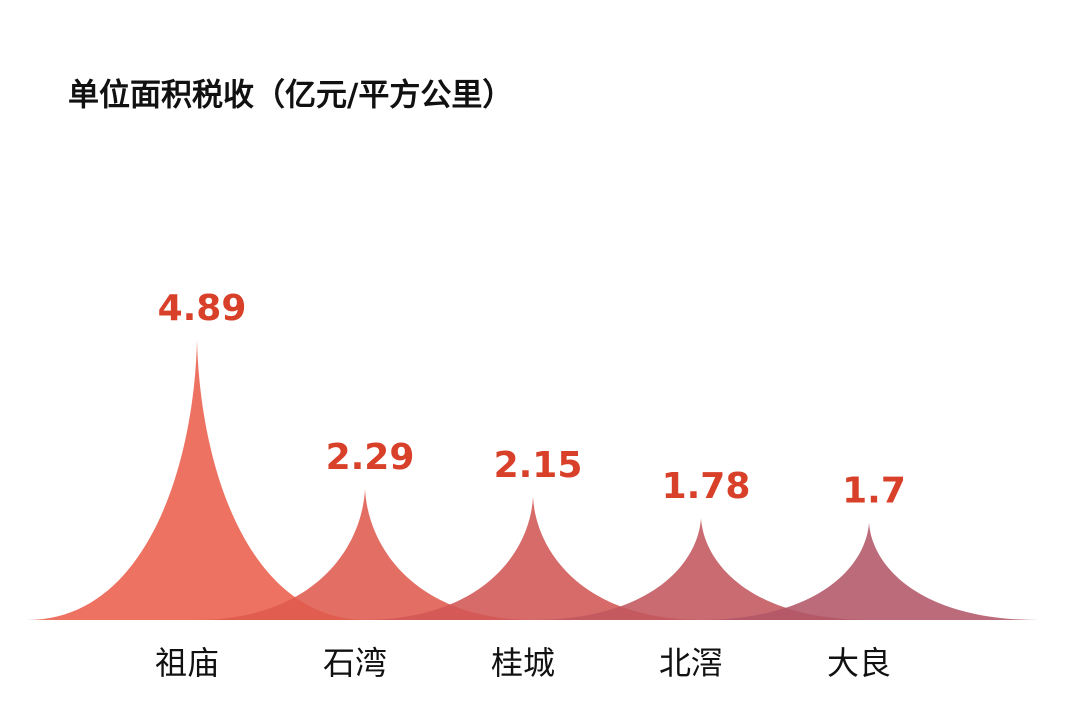 This screenshot has height=703, width=1080. I want to click on x-tick-label: 祖庙, so click(187, 663).